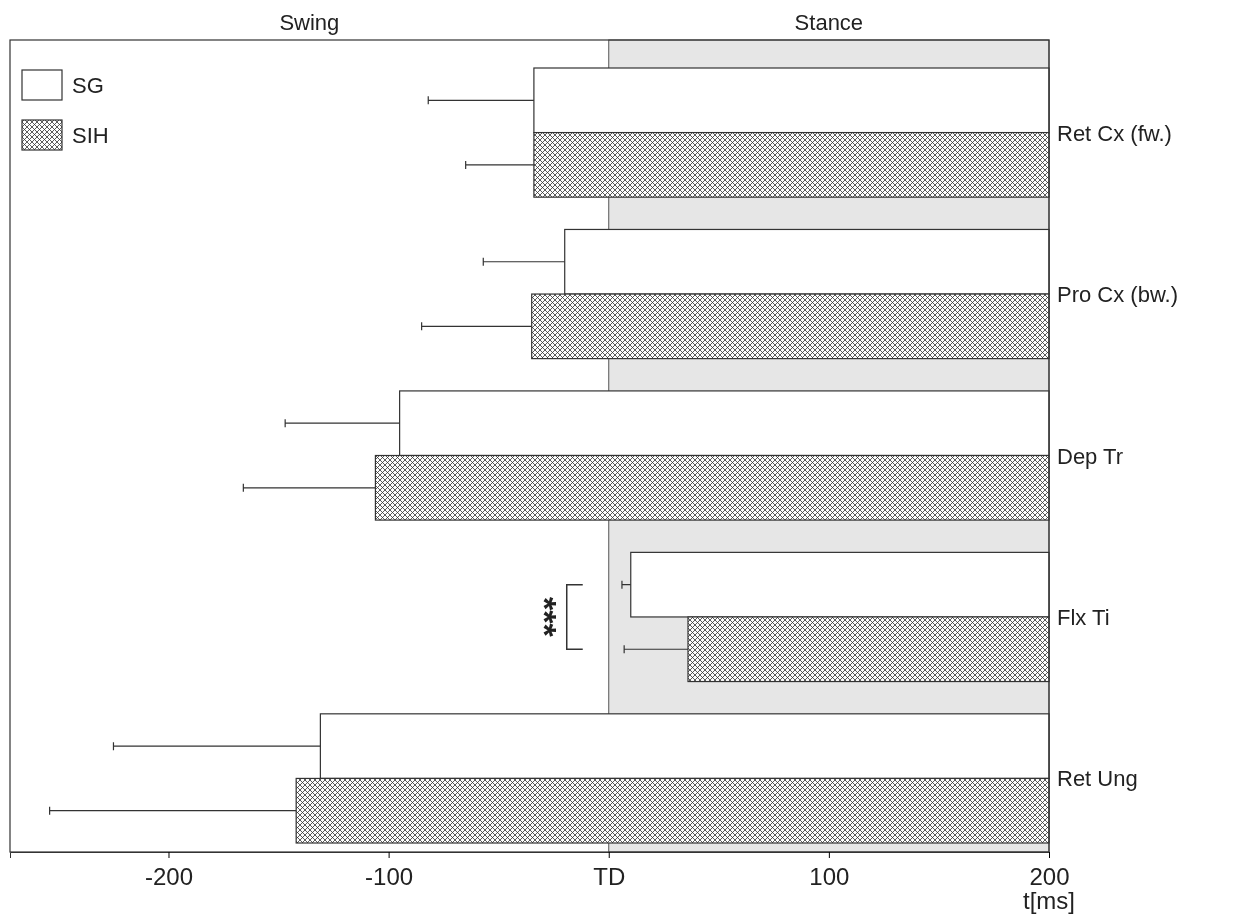 The image size is (1240, 915). Describe the element at coordinates (1118, 295) in the screenshot. I see `y-tick-label: Pro Cx (bw.)` at that location.